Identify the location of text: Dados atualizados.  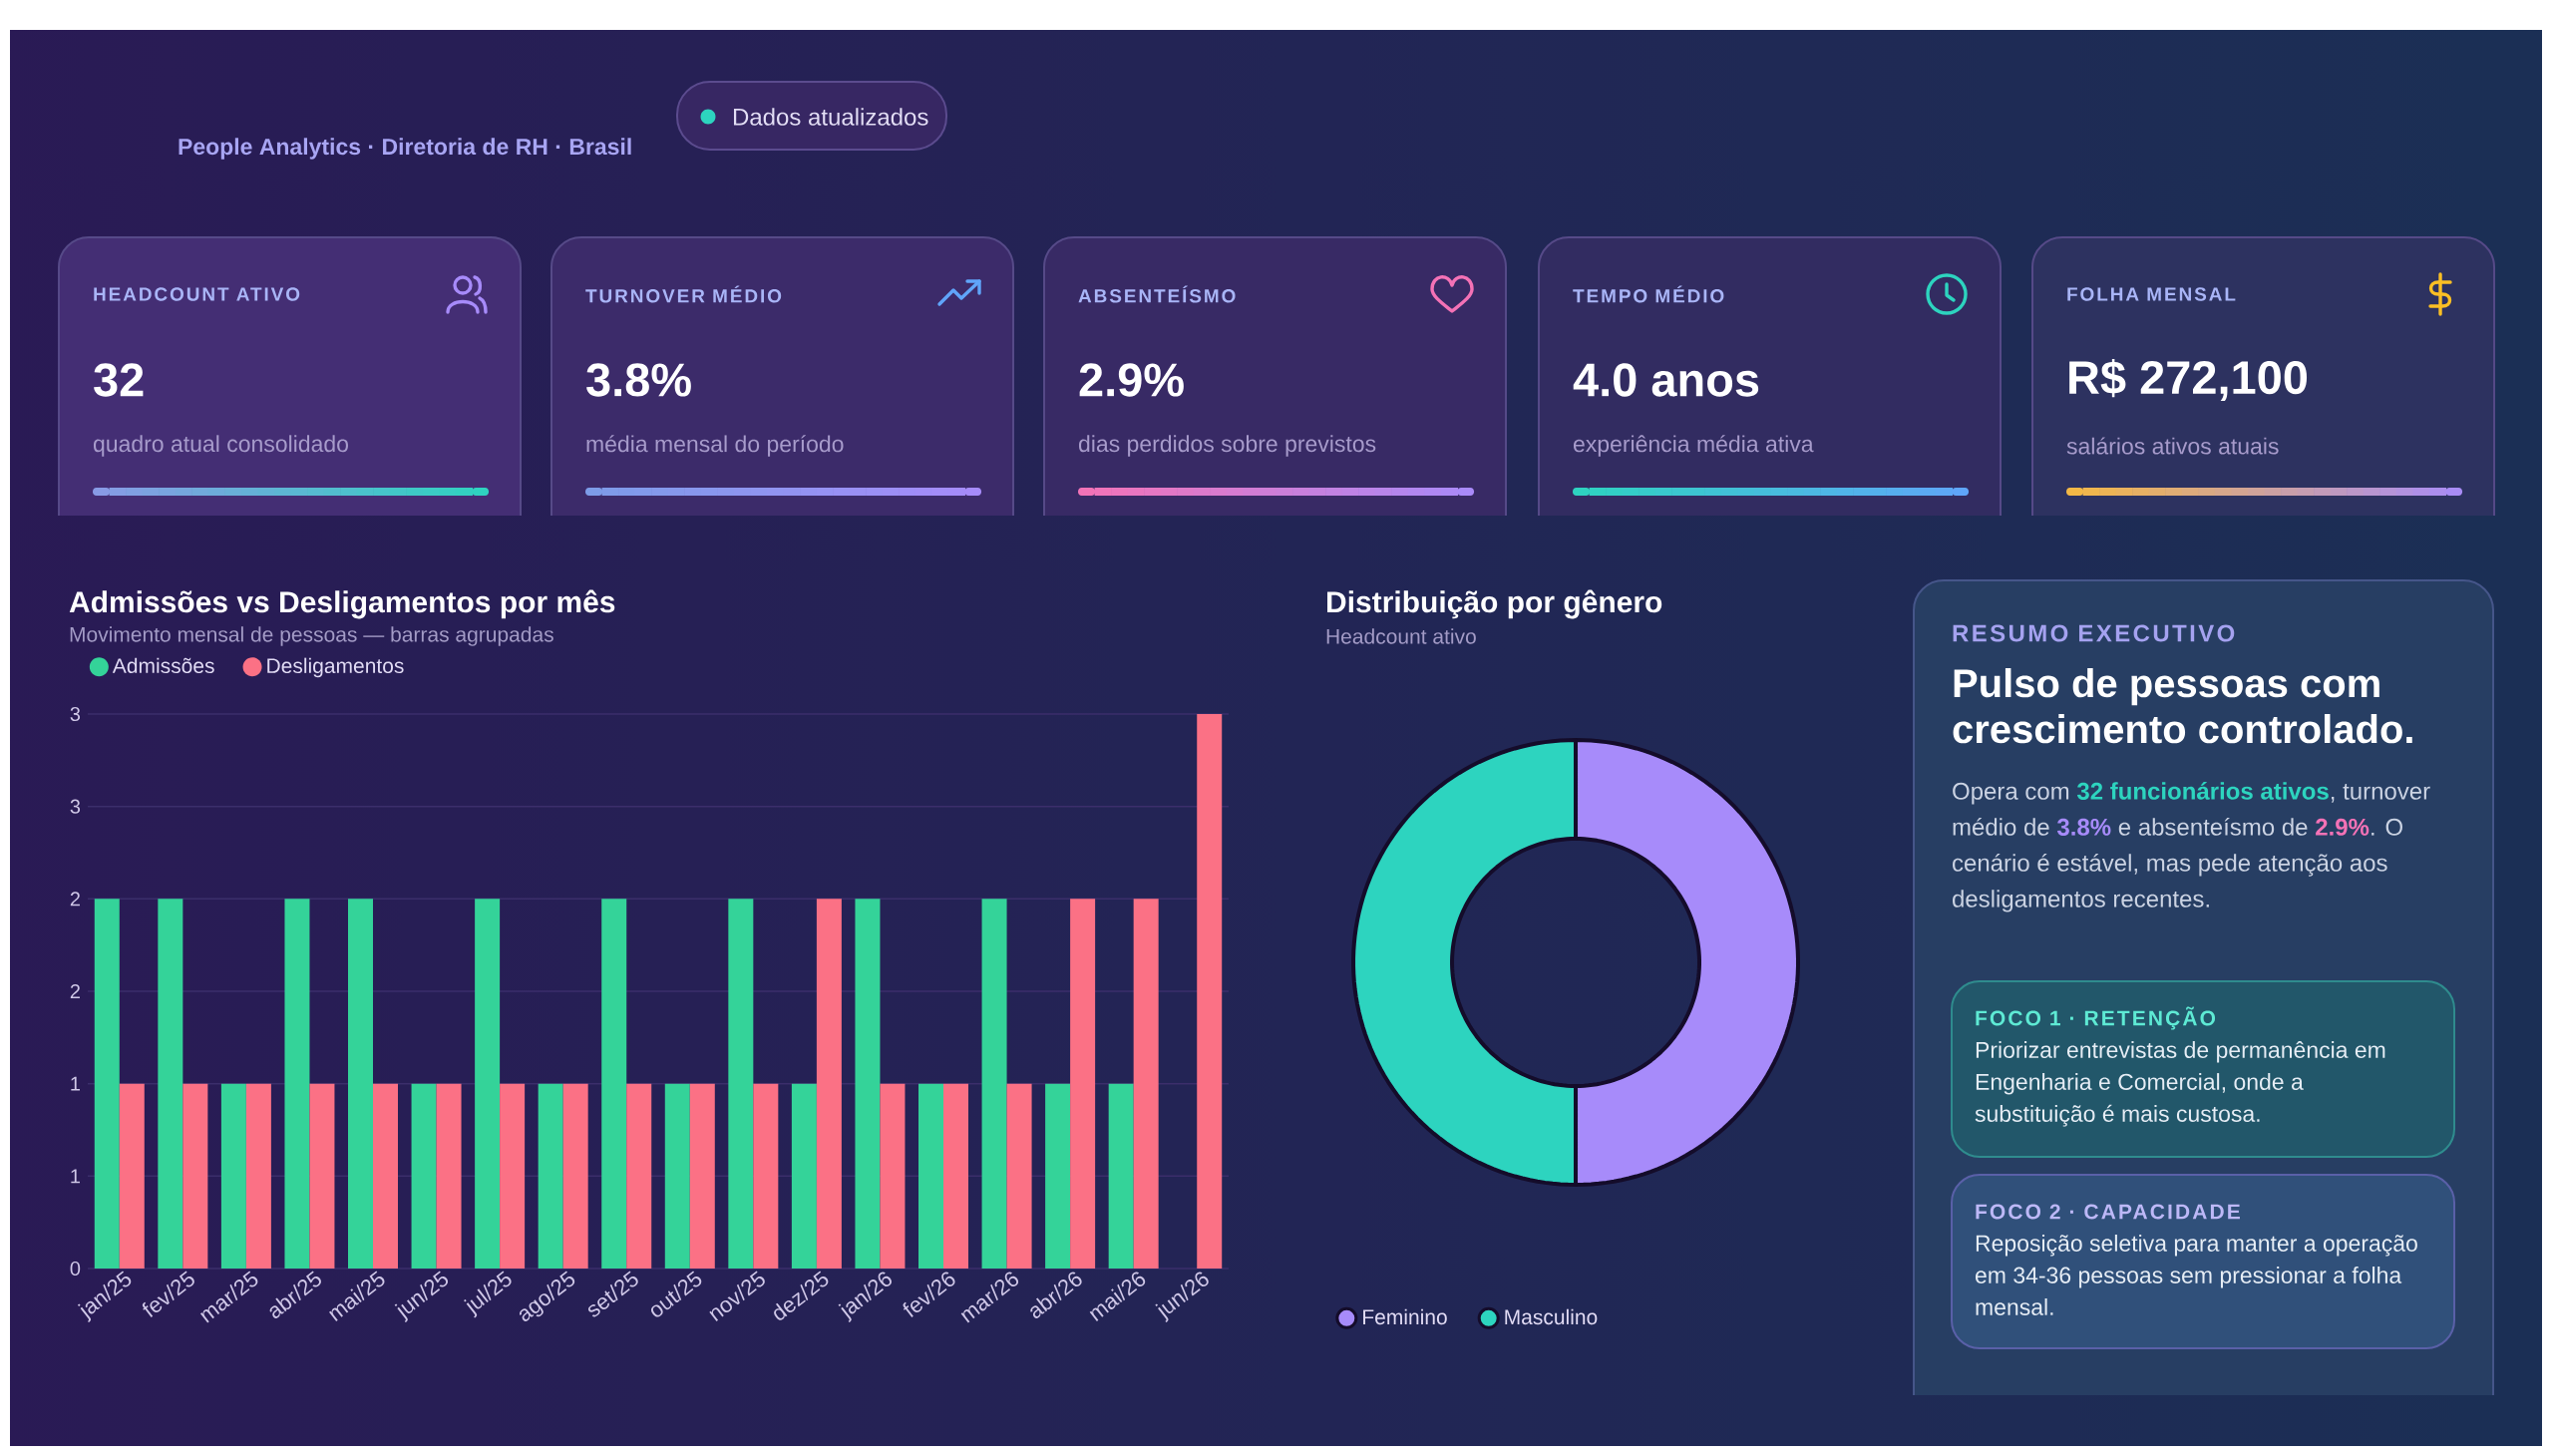
(831, 117).